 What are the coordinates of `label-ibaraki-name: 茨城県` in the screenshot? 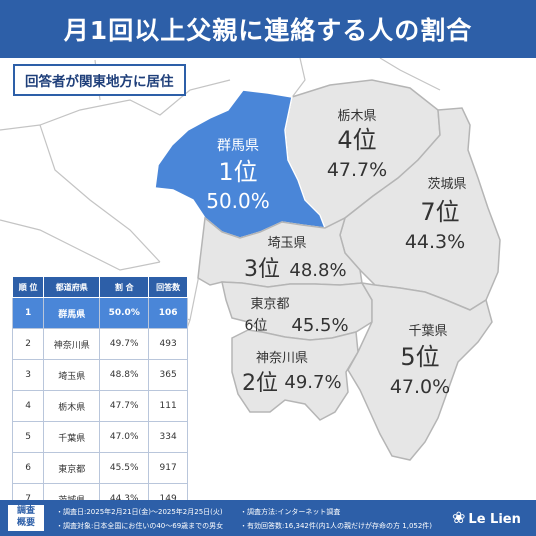 It's located at (446, 184).